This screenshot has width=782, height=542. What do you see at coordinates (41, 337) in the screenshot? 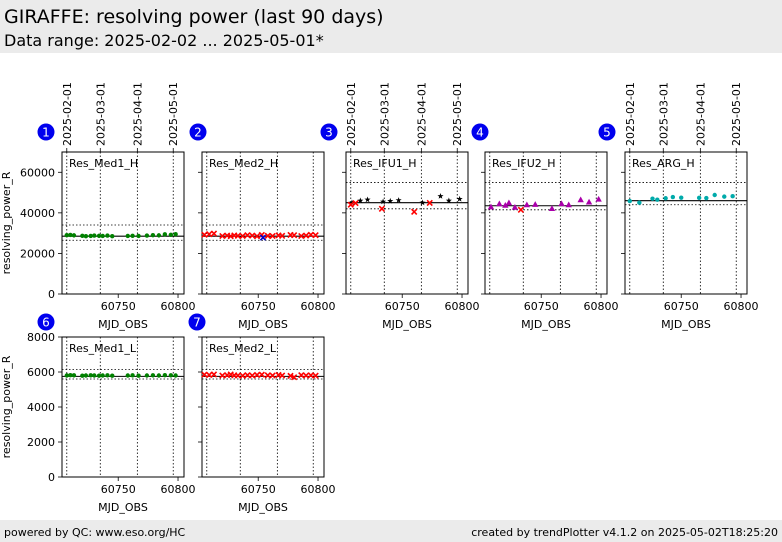
I see `y-tick-label: 8000` at bounding box center [41, 337].